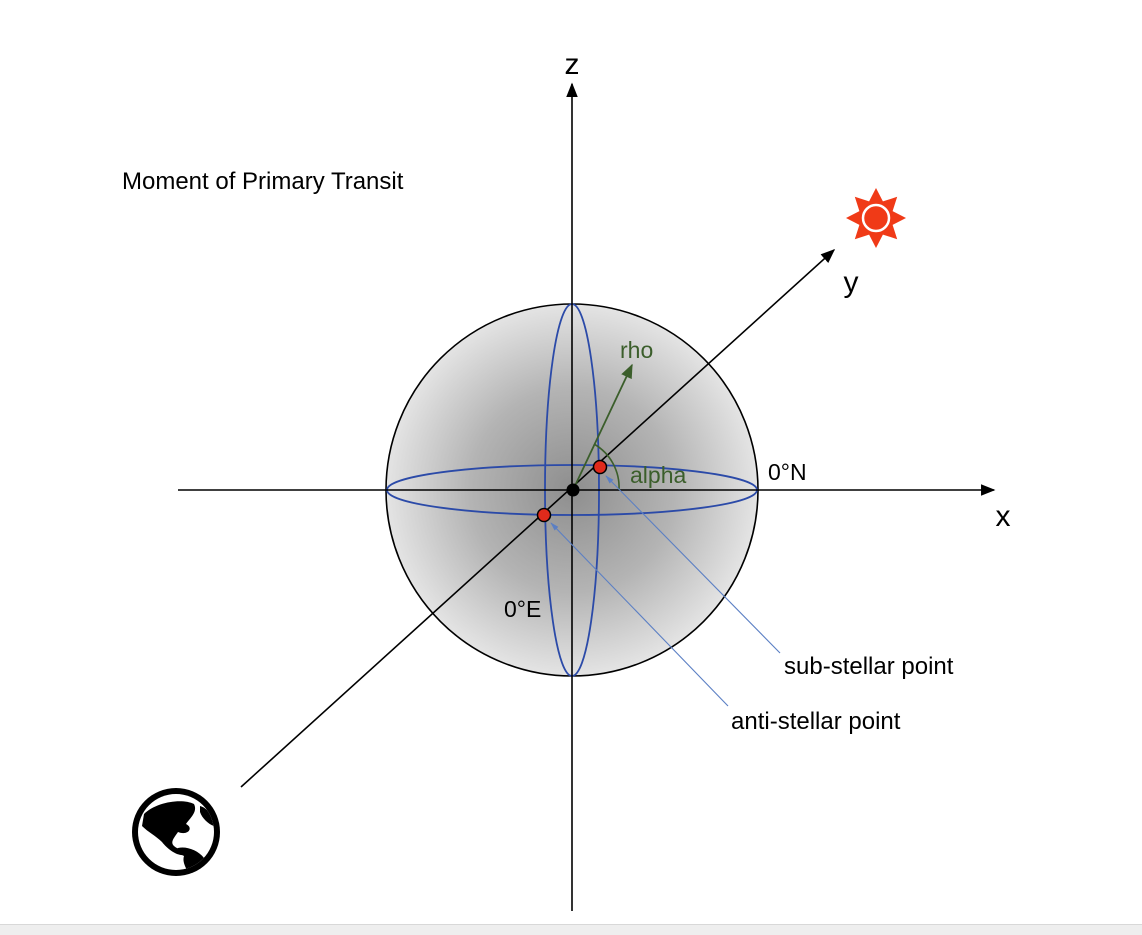  I want to click on center-point, so click(573, 490).